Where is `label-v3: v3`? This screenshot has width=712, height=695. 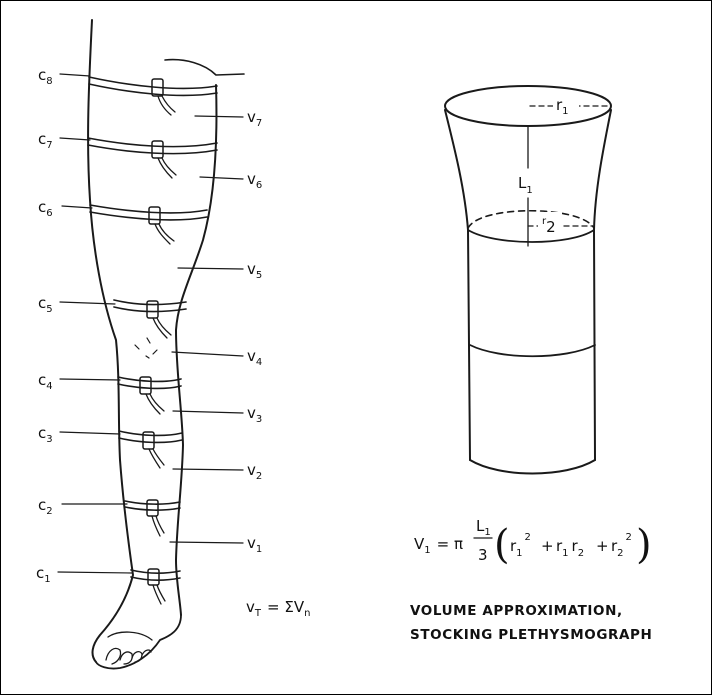
label-v3: v3 is located at coordinates (254, 414).